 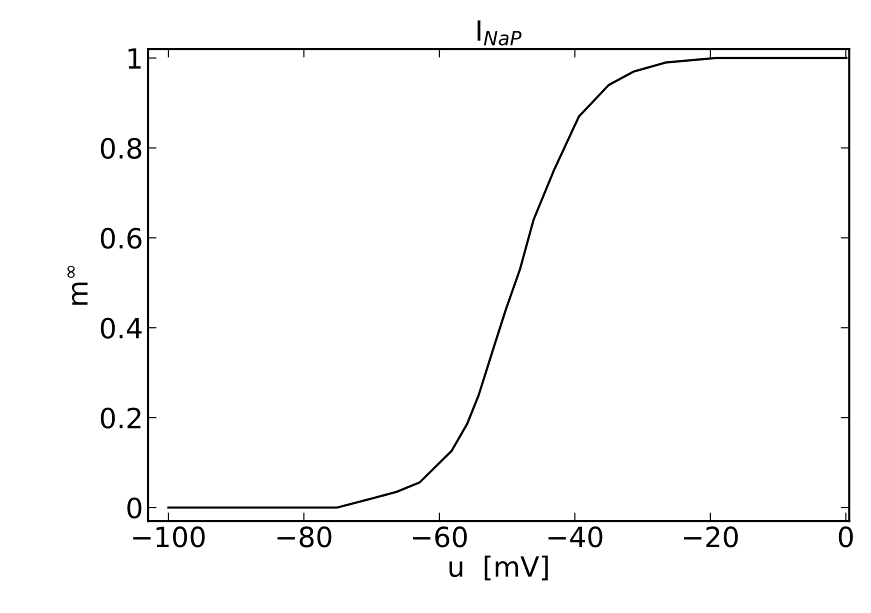 I want to click on y-tick-label: 0, so click(x=134, y=508).